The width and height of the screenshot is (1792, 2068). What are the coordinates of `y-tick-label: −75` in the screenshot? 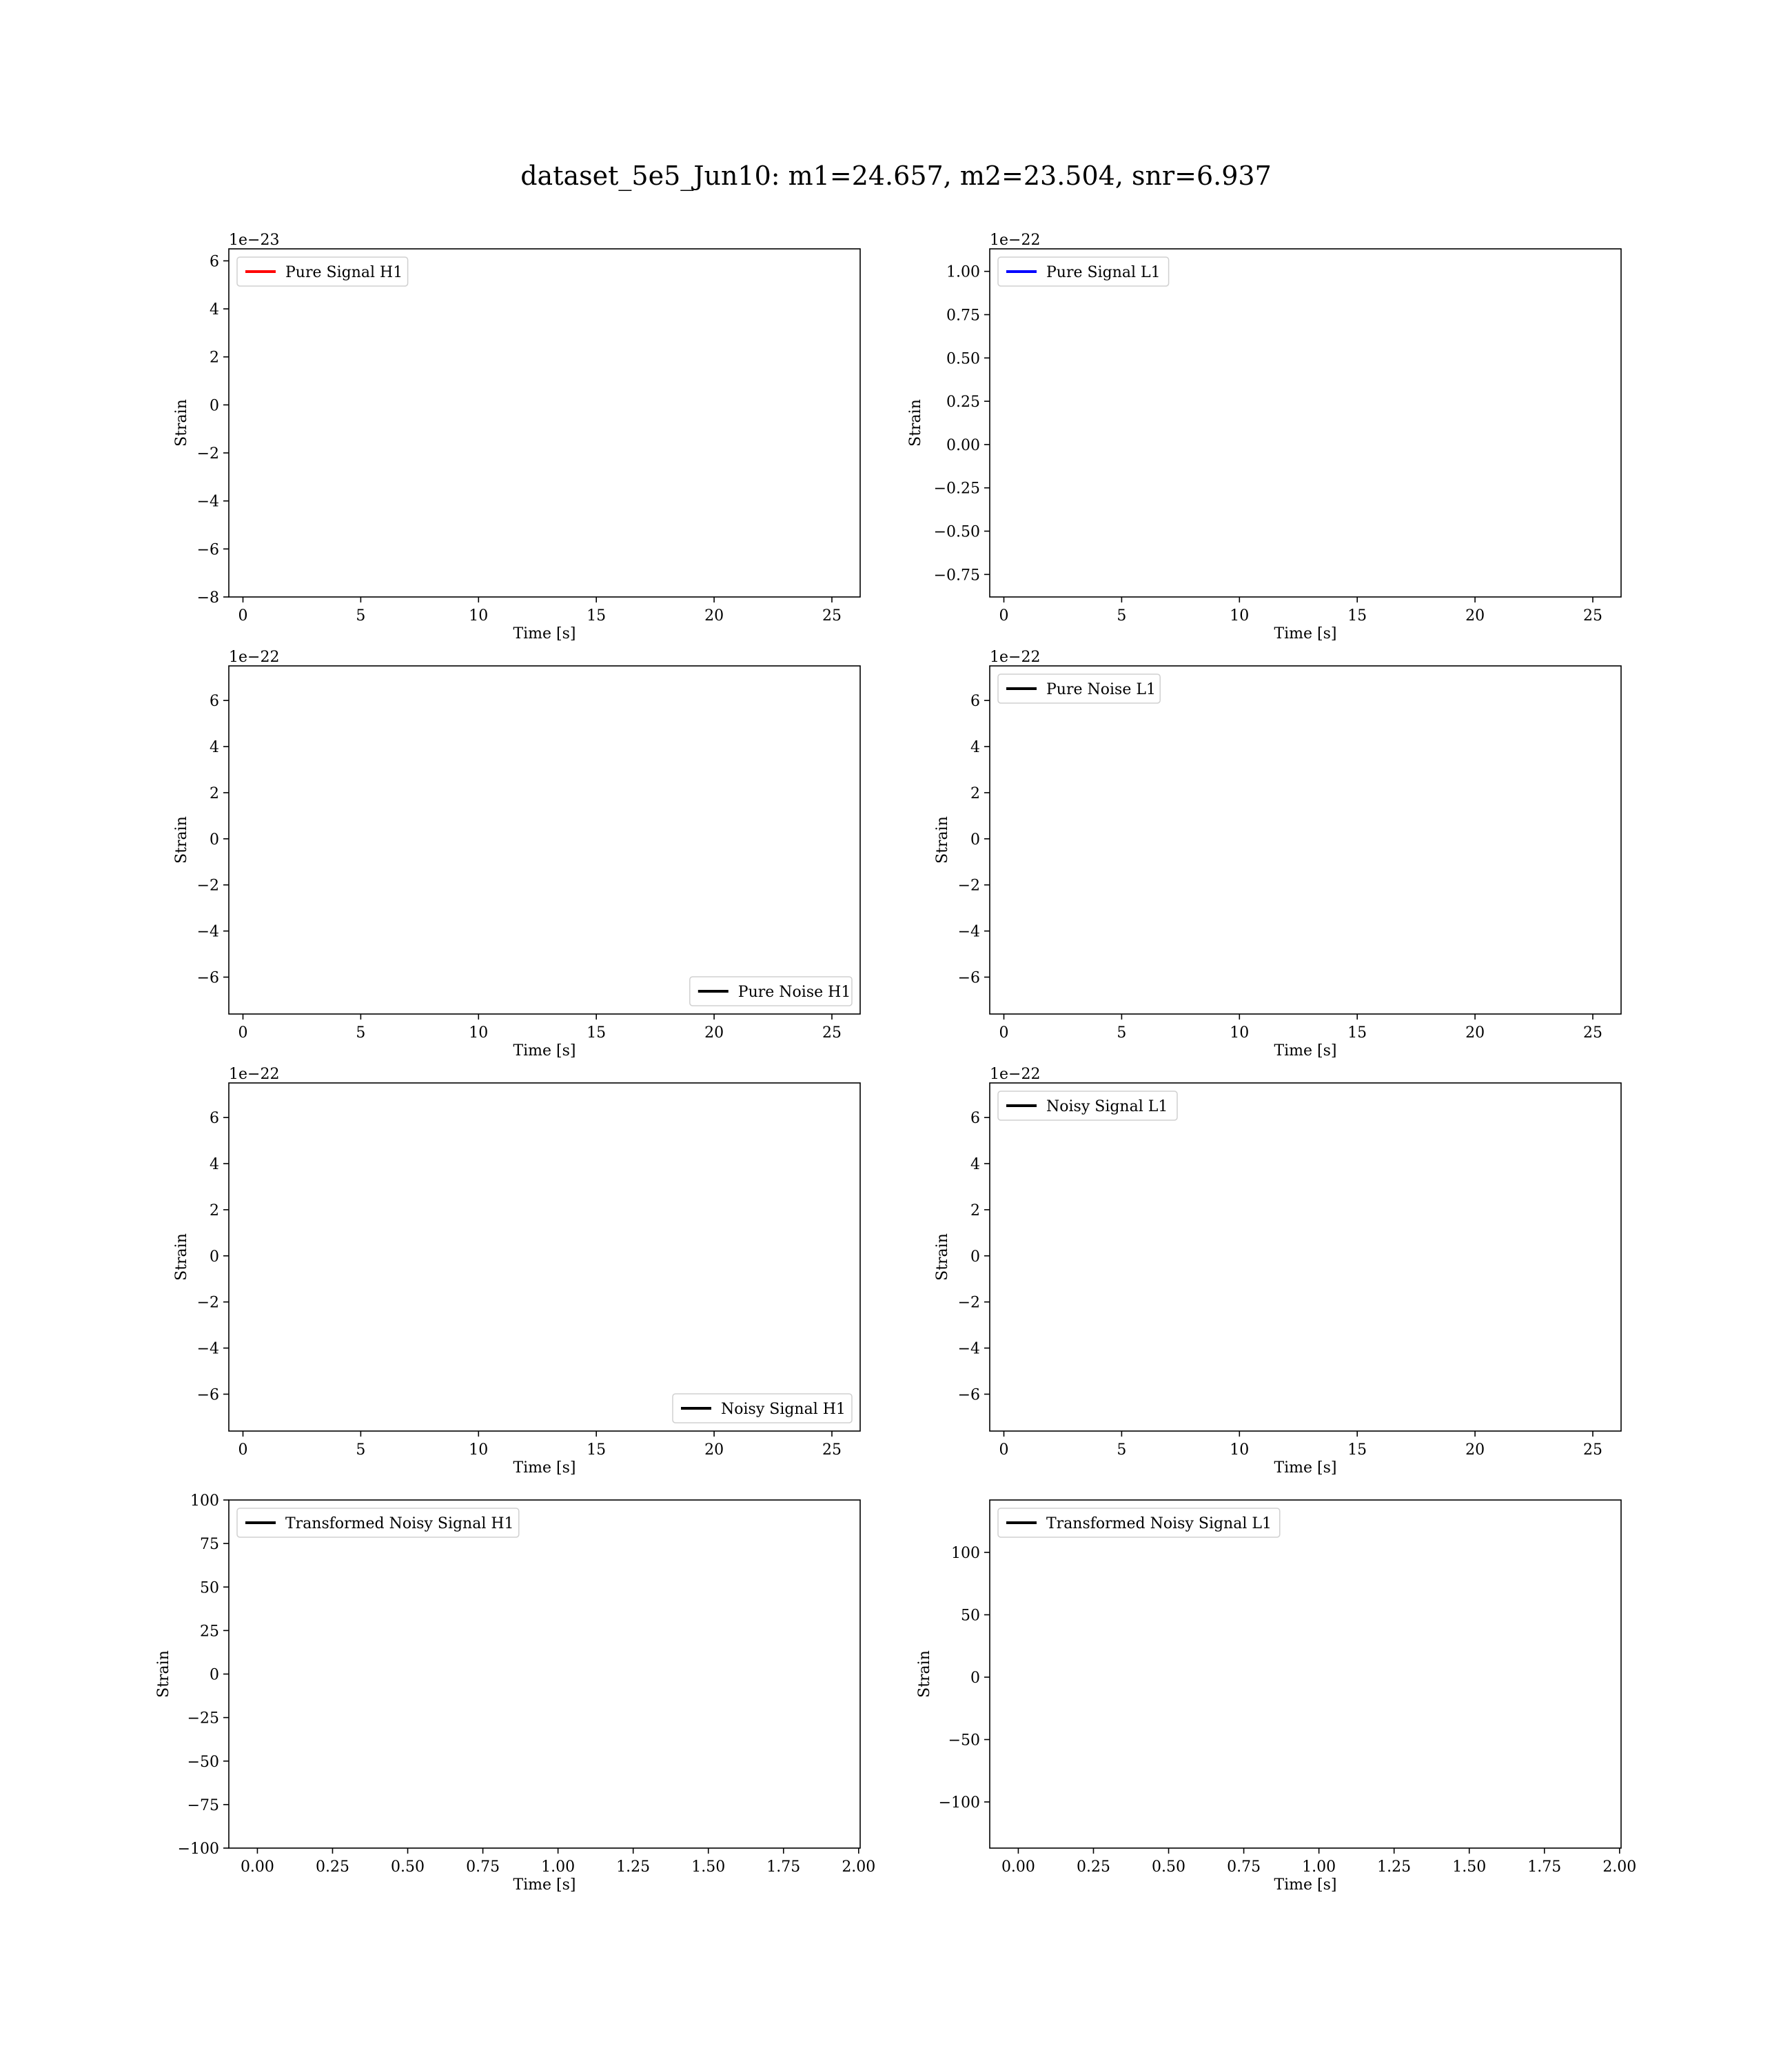 It's located at (203, 1805).